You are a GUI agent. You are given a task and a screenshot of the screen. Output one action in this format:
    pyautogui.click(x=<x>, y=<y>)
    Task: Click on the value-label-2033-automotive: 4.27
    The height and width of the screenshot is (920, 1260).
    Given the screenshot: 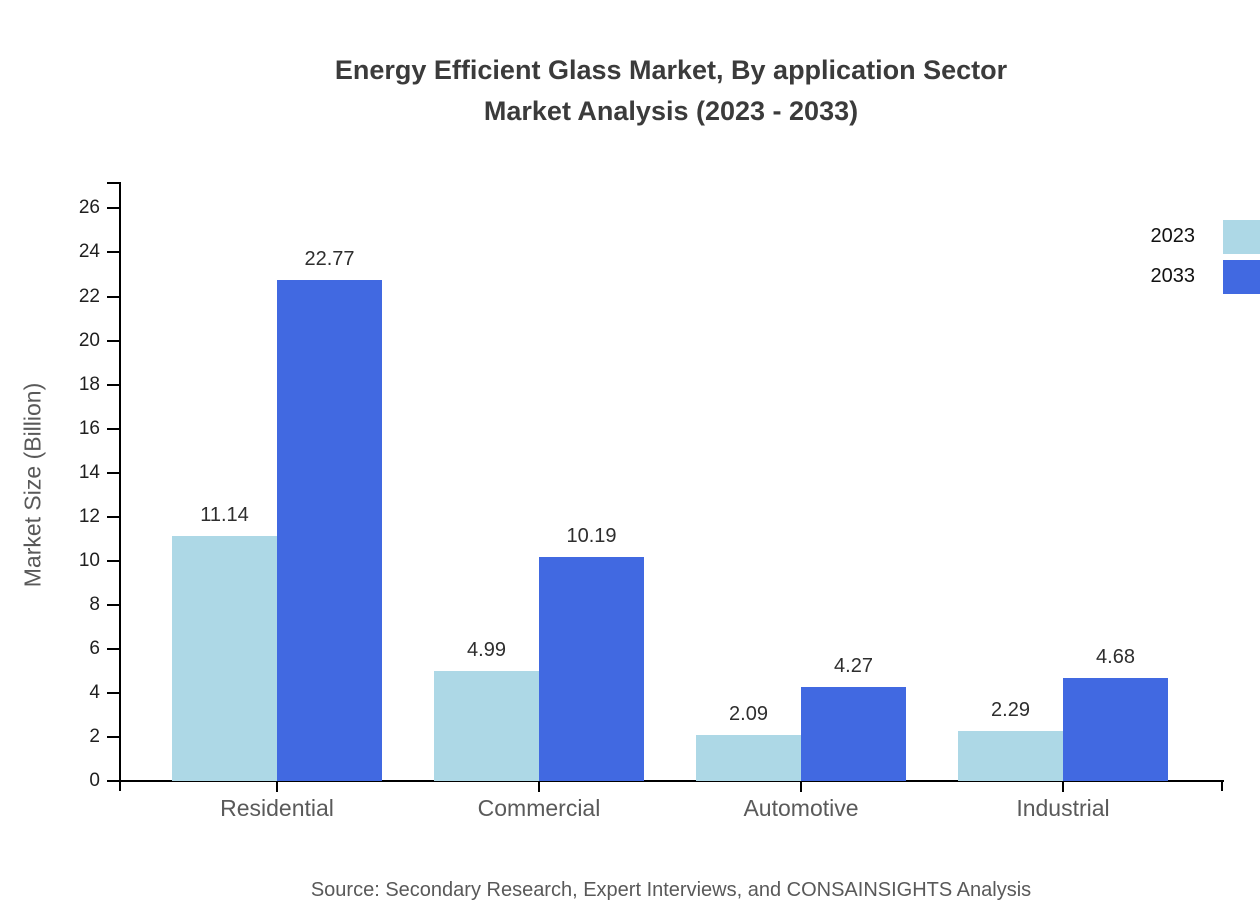 What is the action you would take?
    pyautogui.click(x=853, y=665)
    